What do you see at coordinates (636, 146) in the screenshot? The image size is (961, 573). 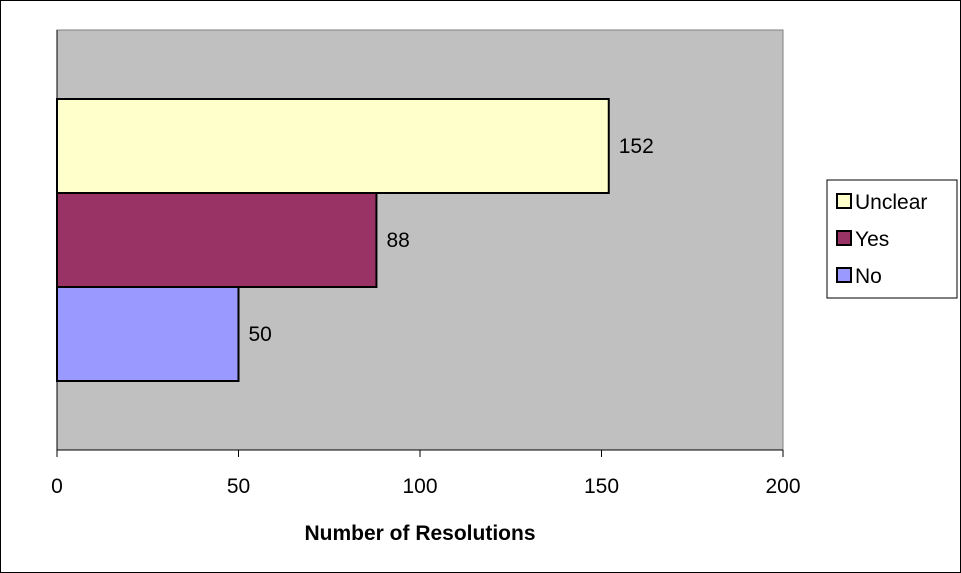 I see `value-label-unclear: 152` at bounding box center [636, 146].